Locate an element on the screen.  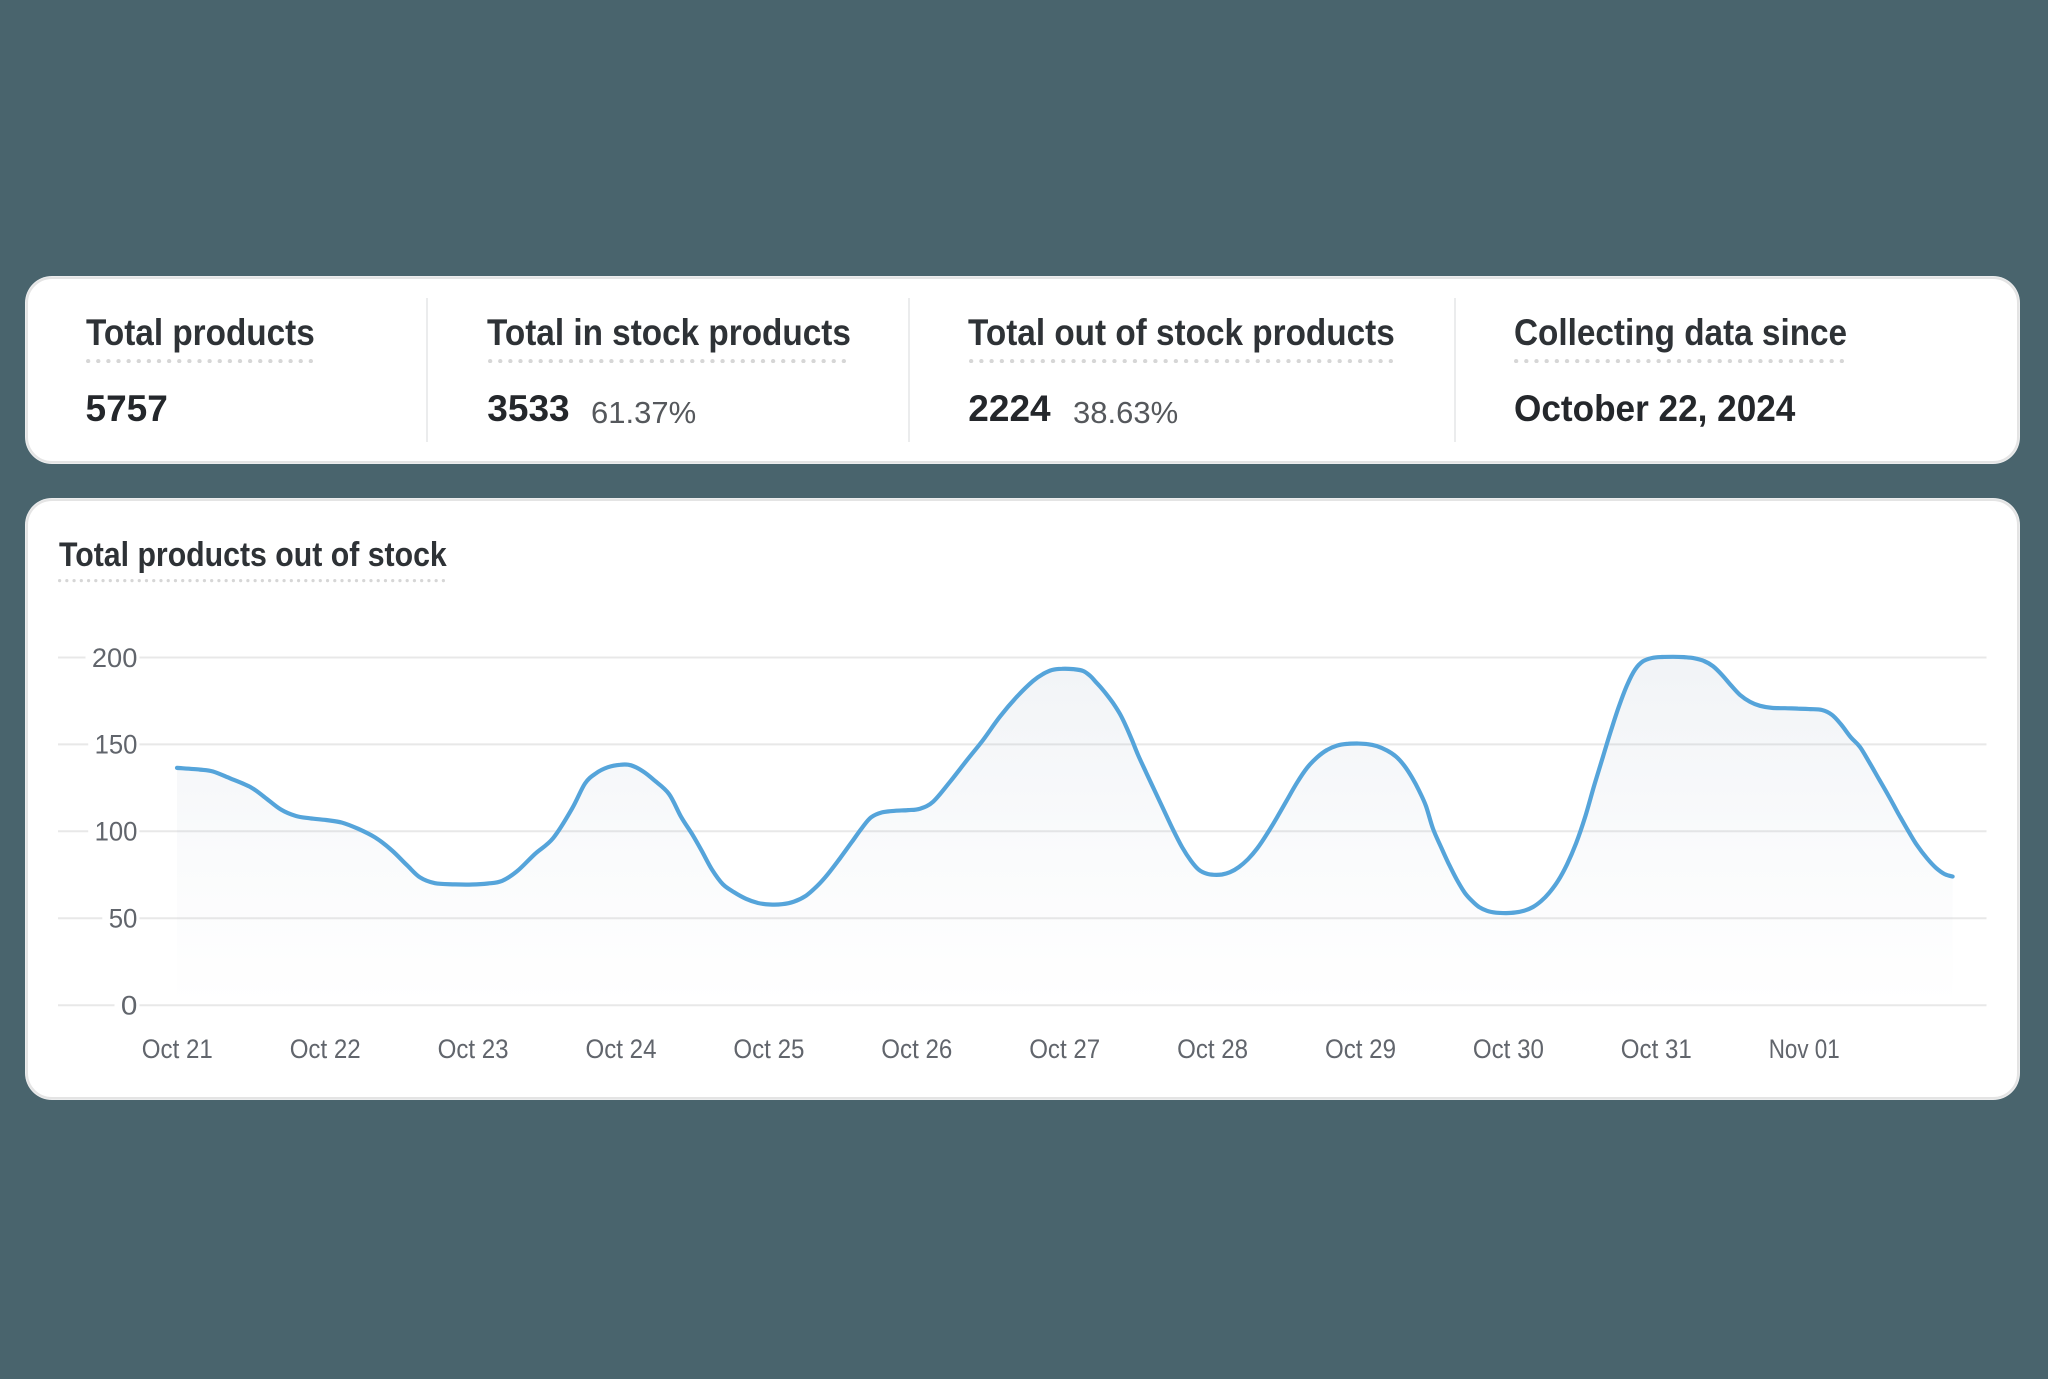
svg-text: Oct 24 is located at coordinates (621, 1049).